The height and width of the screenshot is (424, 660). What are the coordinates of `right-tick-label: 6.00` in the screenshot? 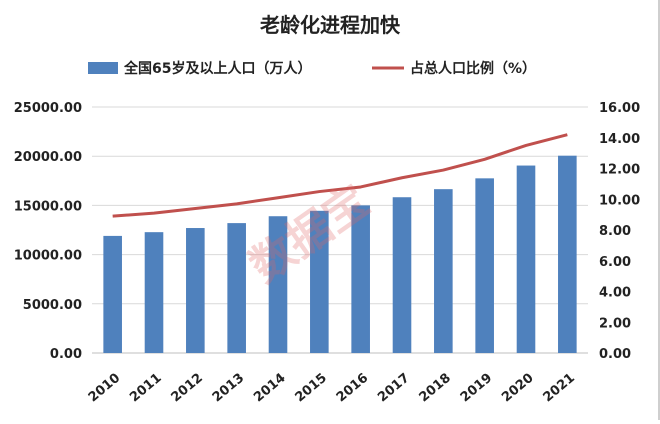 It's located at (615, 262).